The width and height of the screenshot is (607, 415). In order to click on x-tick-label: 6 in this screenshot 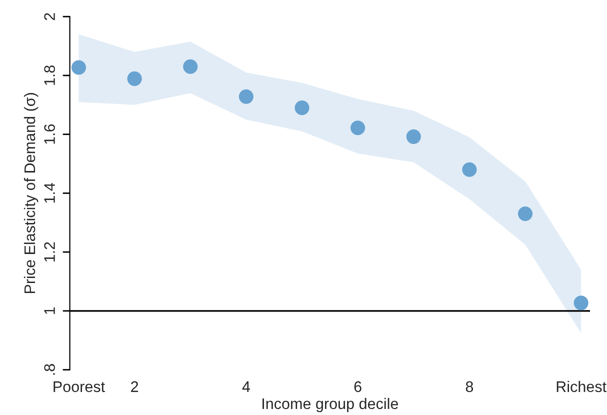, I will do `click(358, 386)`.